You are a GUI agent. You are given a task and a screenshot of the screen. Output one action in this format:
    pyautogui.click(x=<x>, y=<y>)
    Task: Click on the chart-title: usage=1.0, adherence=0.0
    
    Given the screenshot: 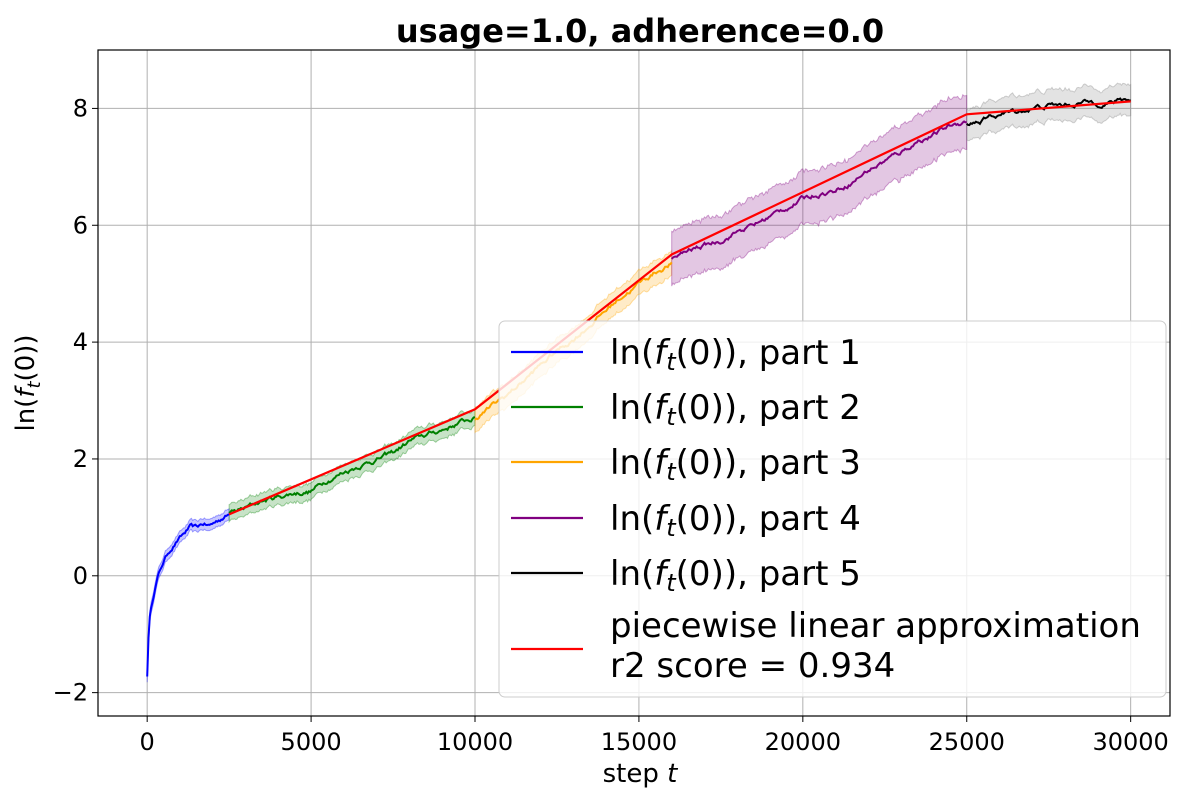 What is the action you would take?
    pyautogui.click(x=640, y=31)
    